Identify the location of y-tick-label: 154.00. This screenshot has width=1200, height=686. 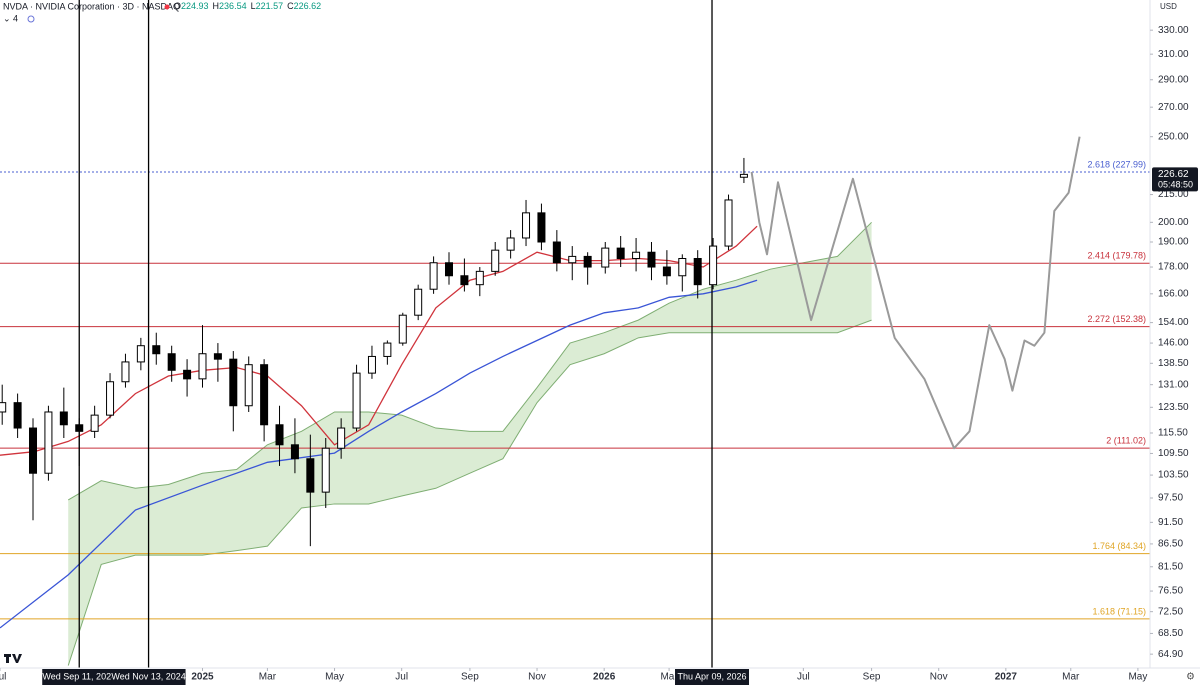
(1173, 322).